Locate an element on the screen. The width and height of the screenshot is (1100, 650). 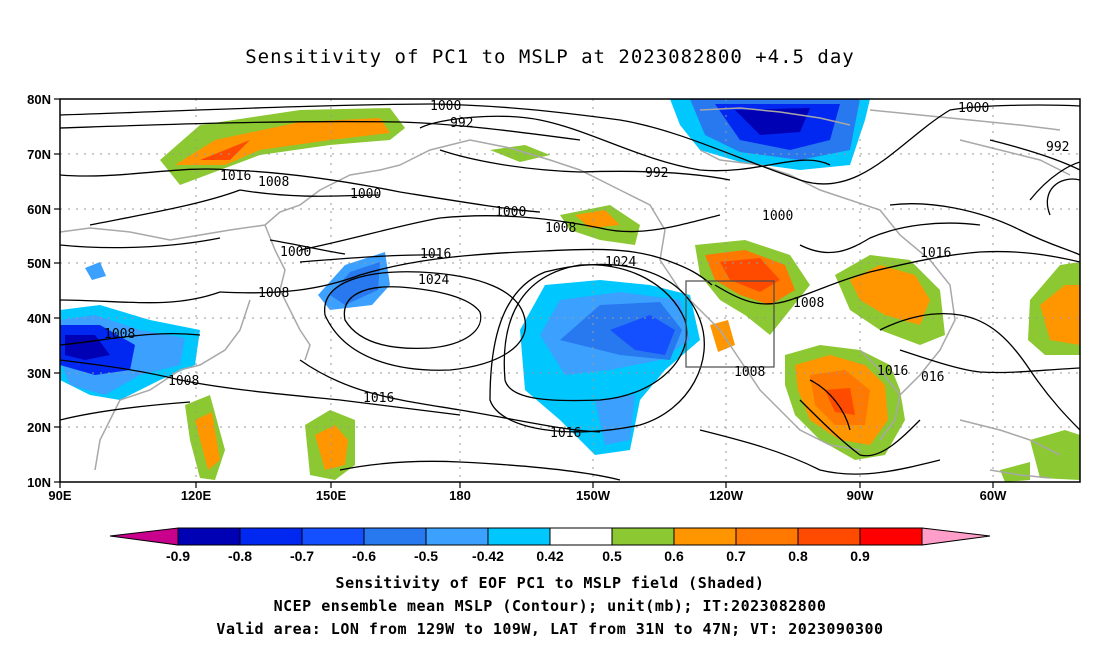
colorbar-label: -0.7 is located at coordinates (302, 556).